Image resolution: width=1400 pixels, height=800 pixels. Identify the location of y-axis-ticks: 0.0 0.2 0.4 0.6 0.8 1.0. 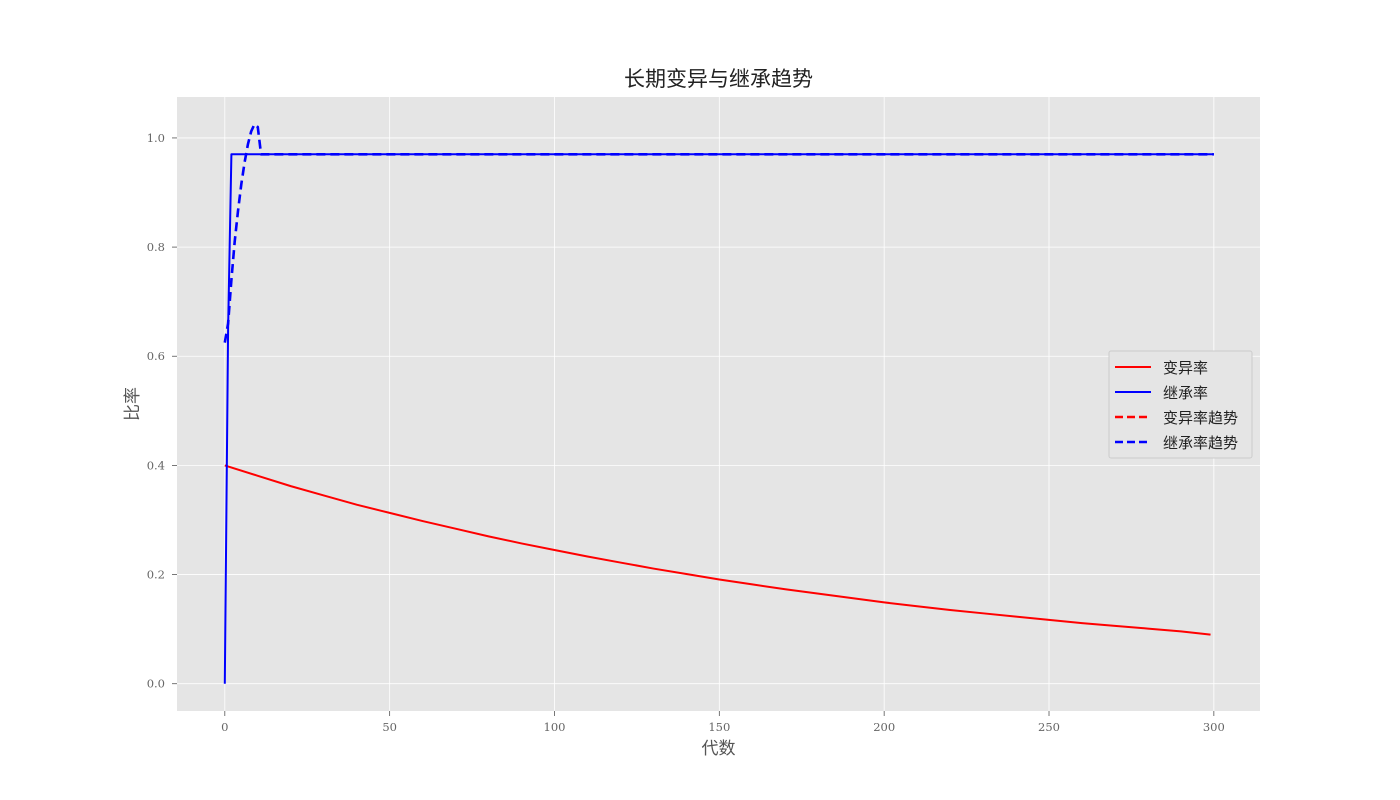
(162, 411).